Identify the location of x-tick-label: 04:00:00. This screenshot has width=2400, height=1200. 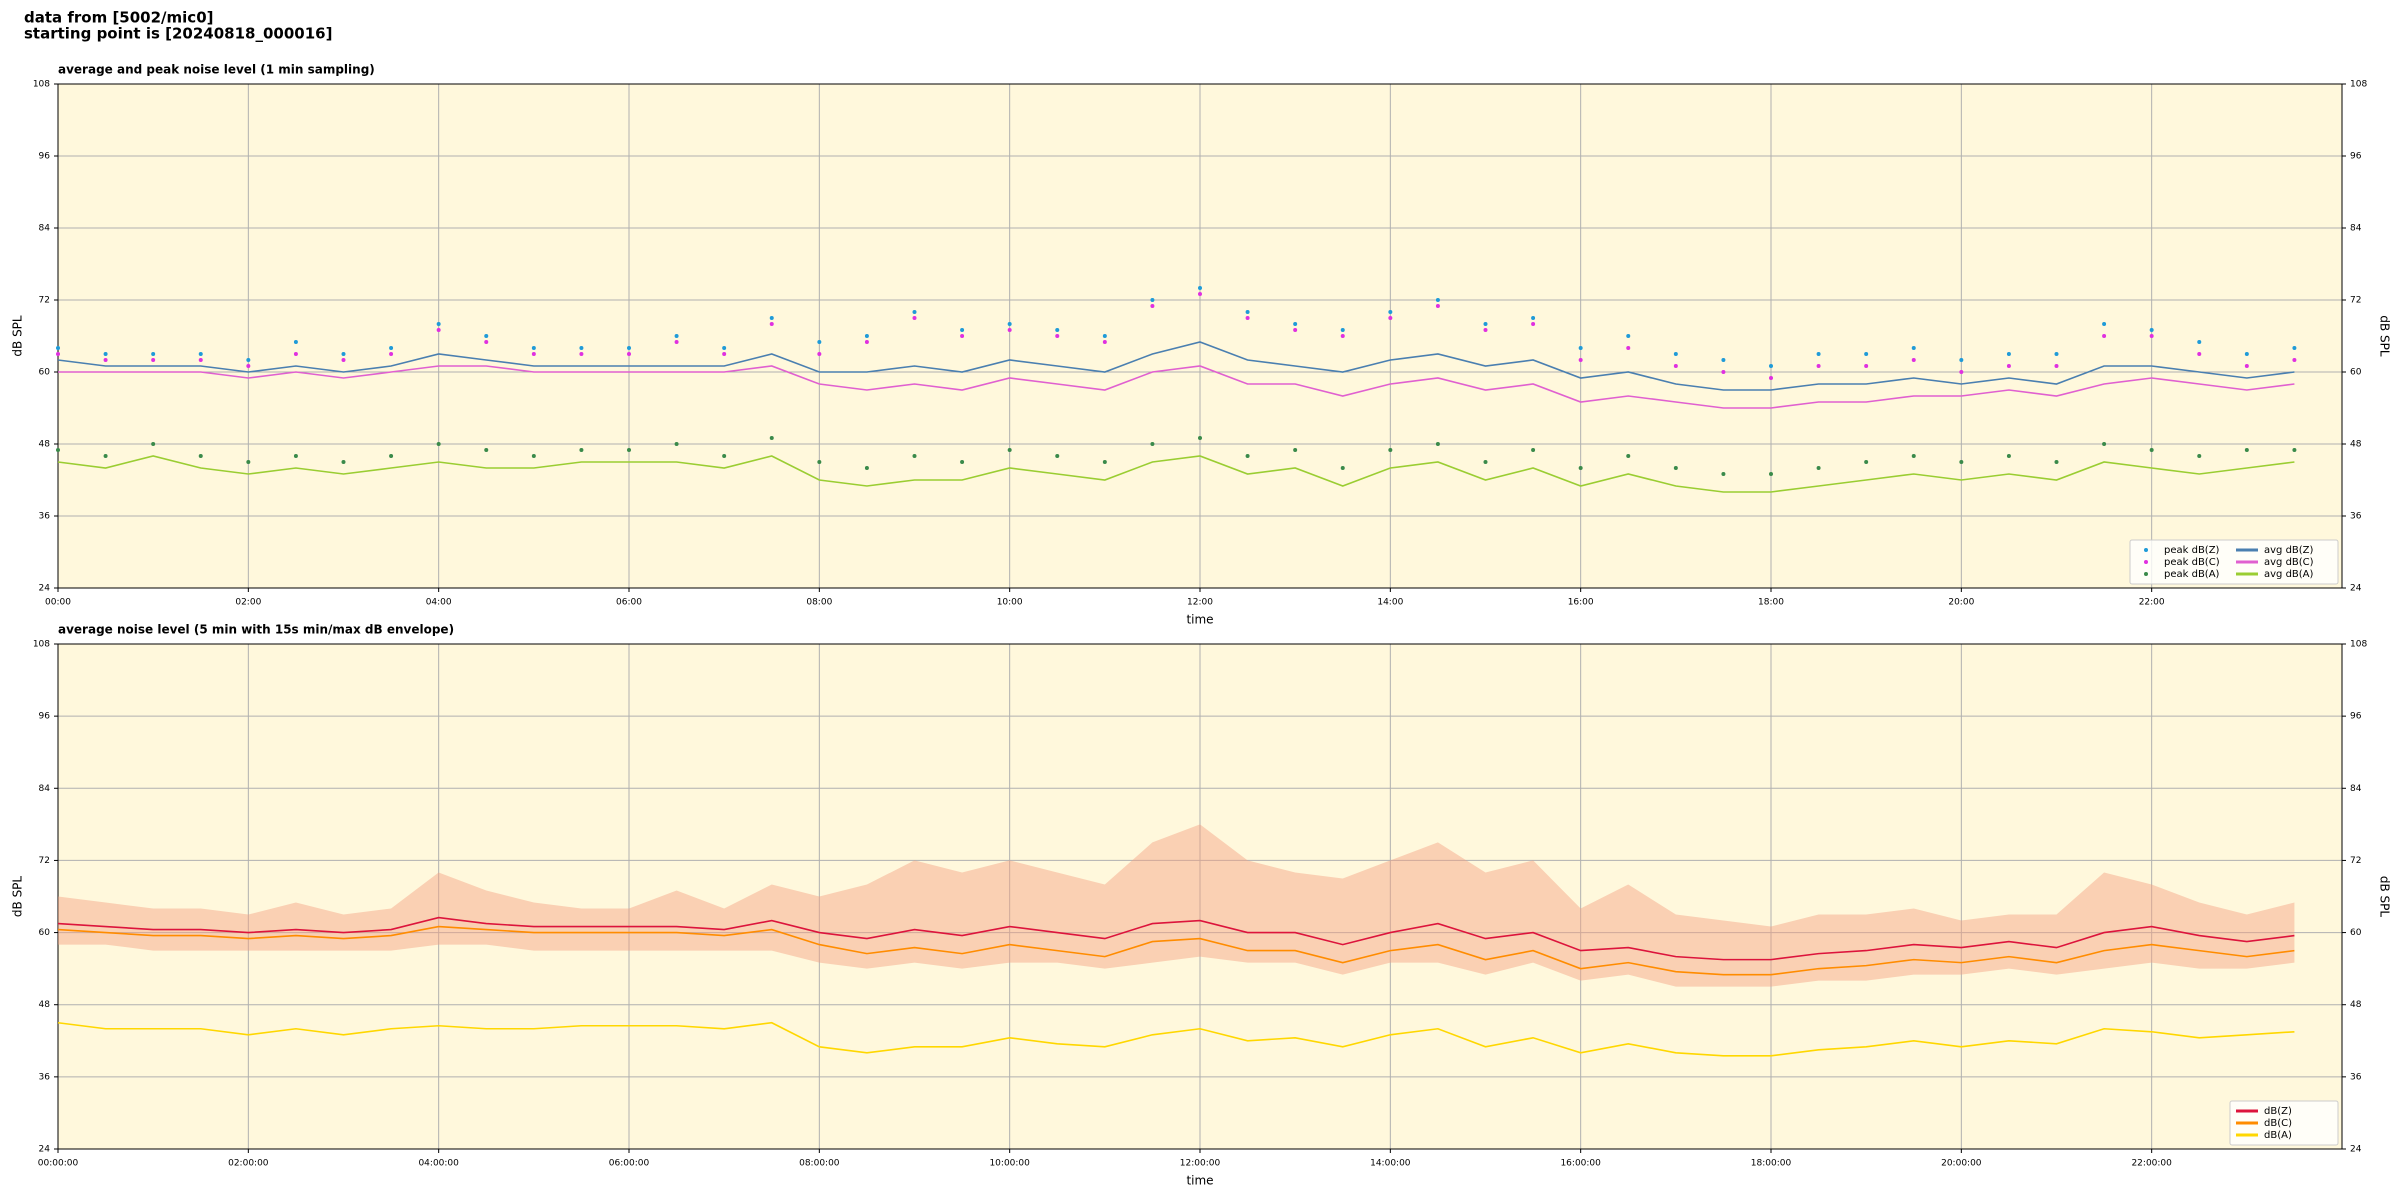
(438, 1164).